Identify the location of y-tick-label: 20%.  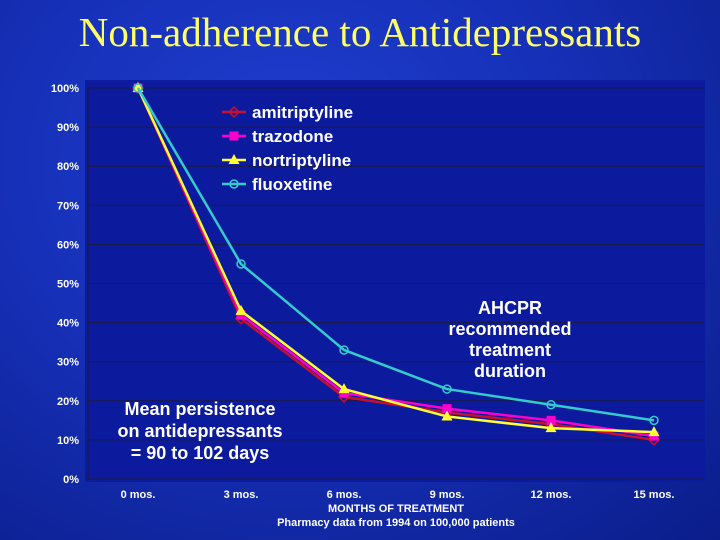
(68, 402).